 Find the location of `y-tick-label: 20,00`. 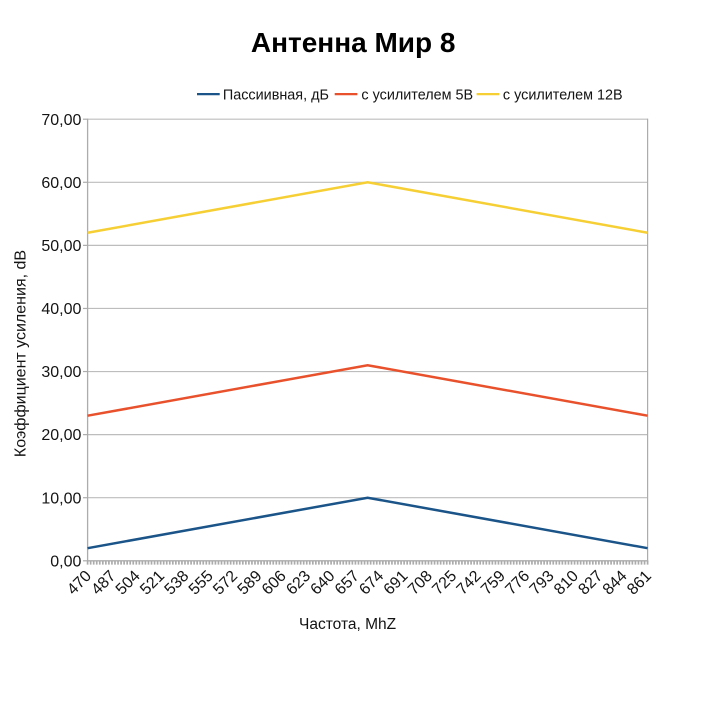

y-tick-label: 20,00 is located at coordinates (61, 435).